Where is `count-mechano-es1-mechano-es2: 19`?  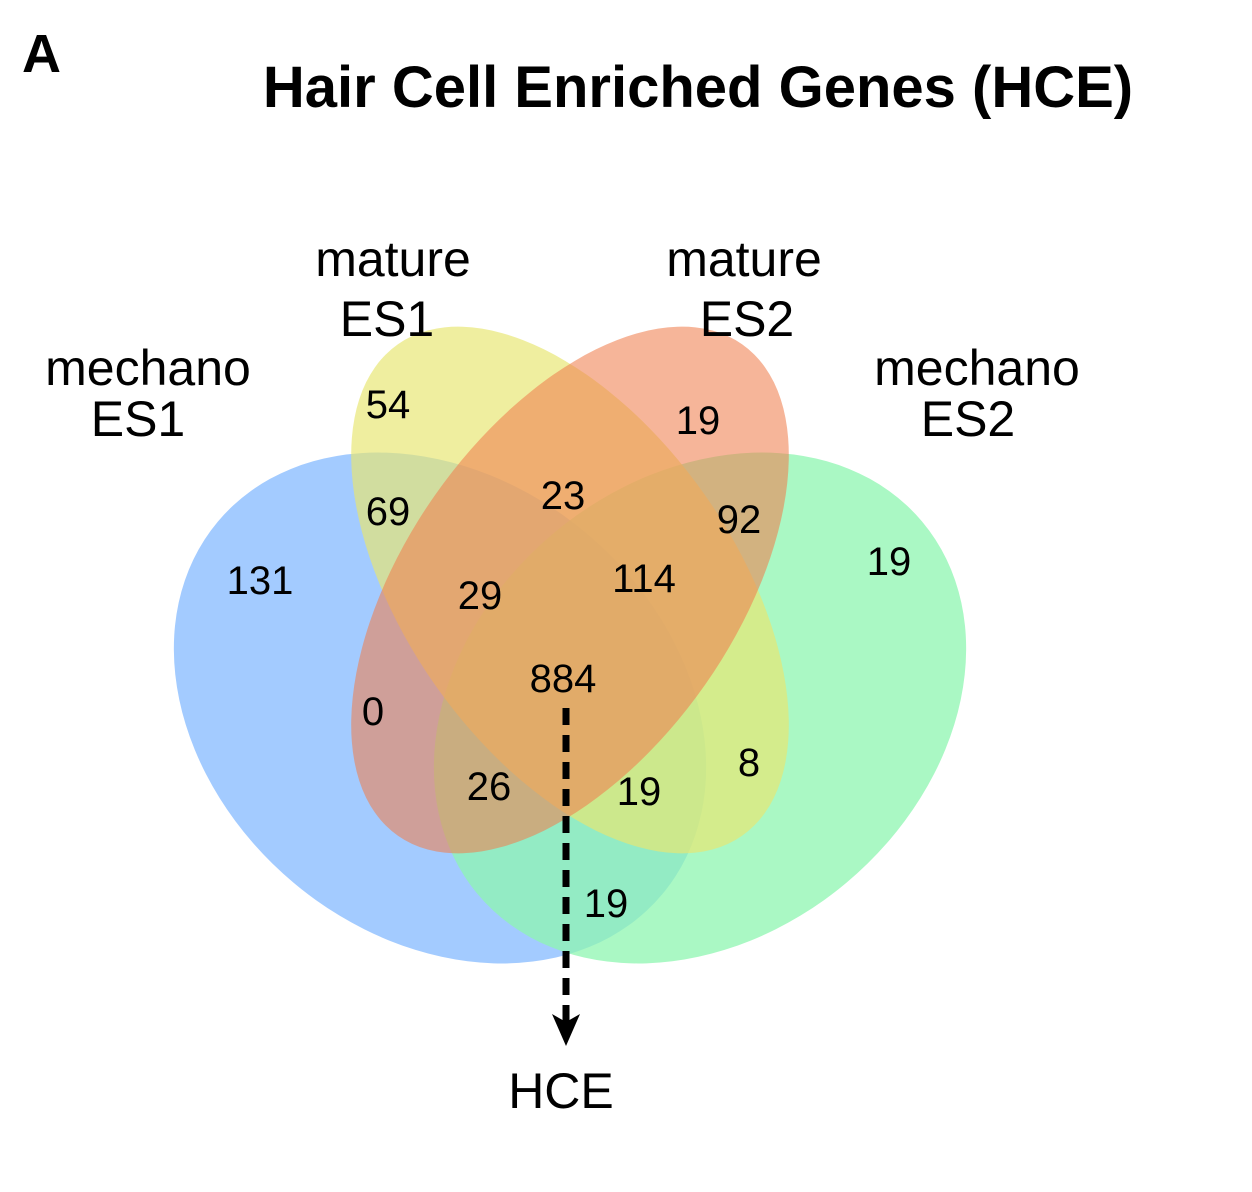 count-mechano-es1-mechano-es2: 19 is located at coordinates (606, 904).